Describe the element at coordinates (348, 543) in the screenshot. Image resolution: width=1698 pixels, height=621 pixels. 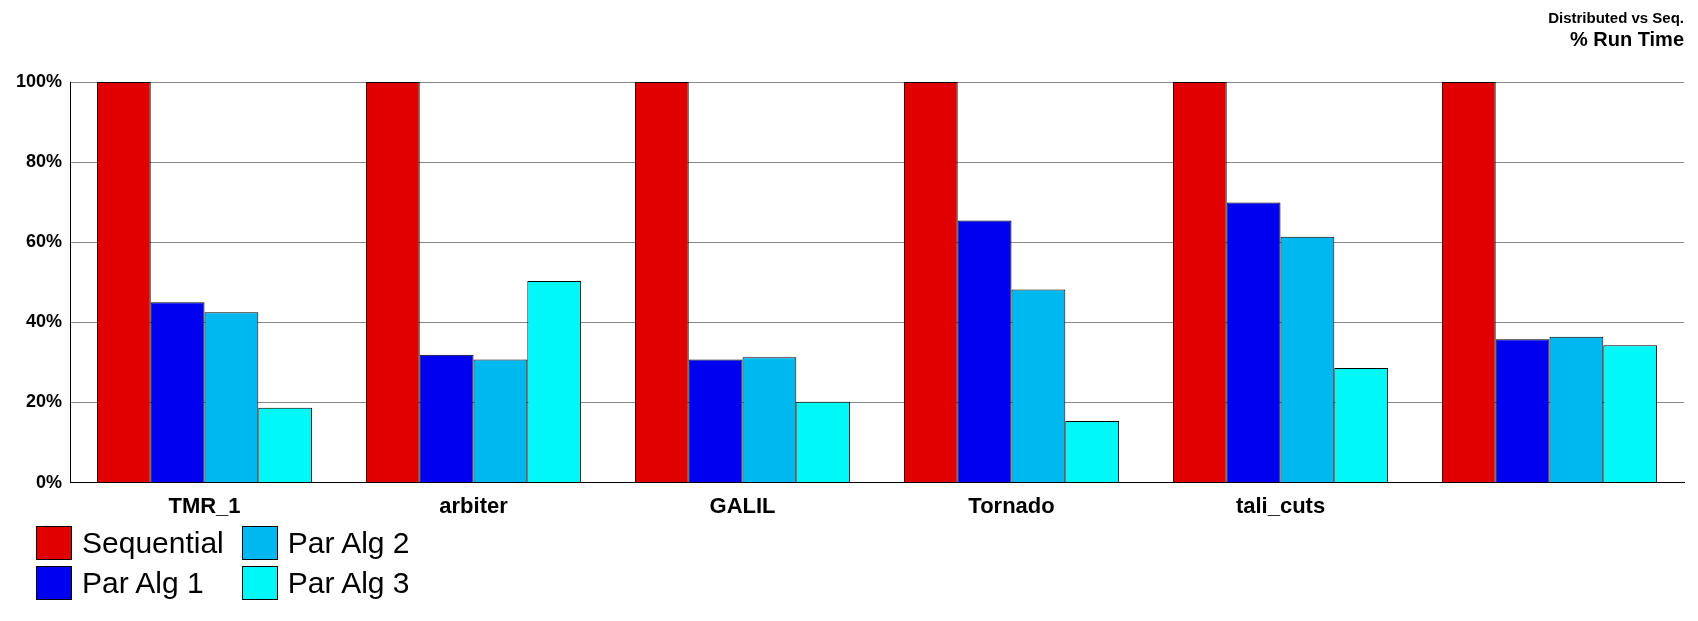
I see `legend-label: Par Alg 2` at that location.